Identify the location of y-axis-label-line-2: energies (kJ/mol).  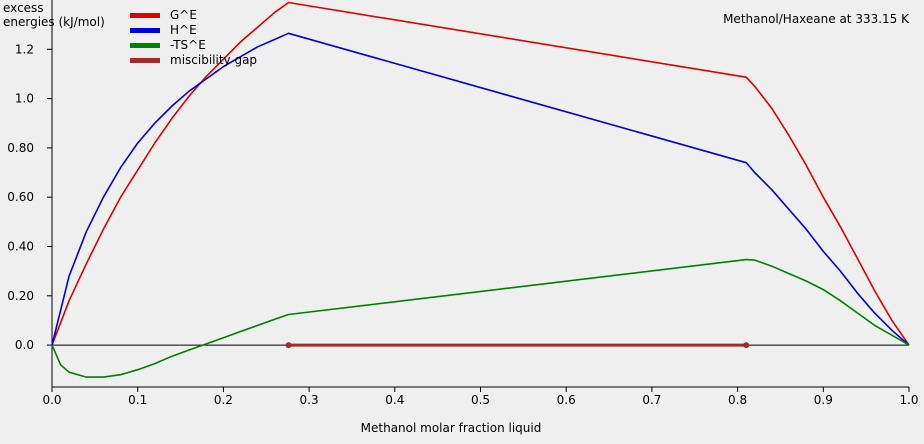
(54, 22).